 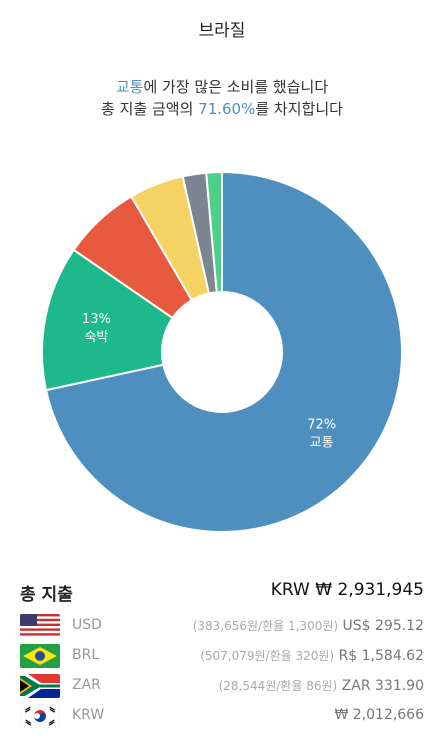 I want to click on currency-row-usd: USD (383,656원/환율 1,300원) US$ 295.12, so click(x=222, y=626).